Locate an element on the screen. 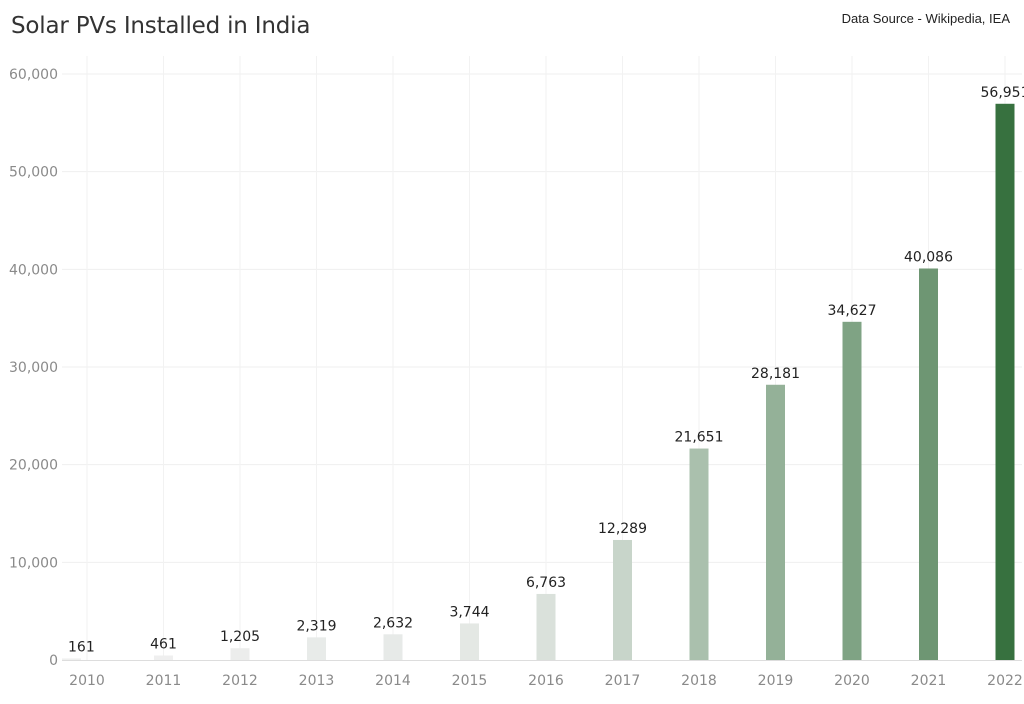  data-label: 3,744 is located at coordinates (469, 612).